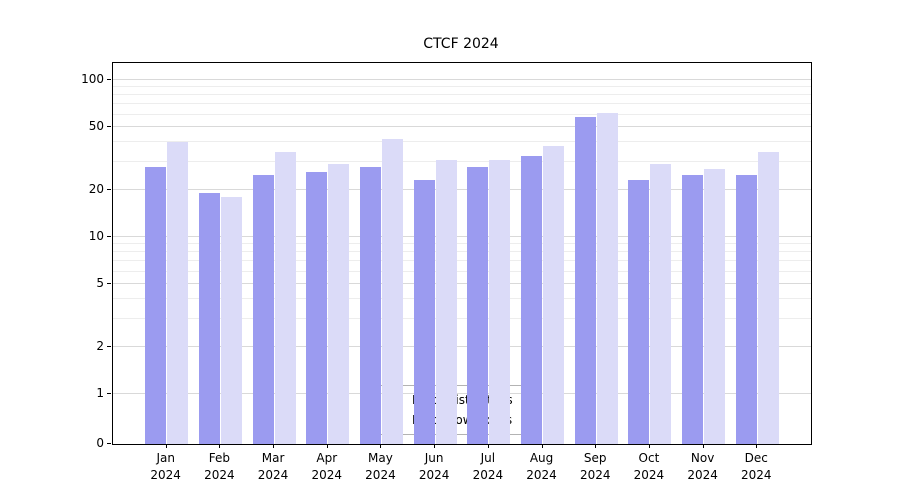  I want to click on bar-dec-distinct-ips, so click(746, 309).